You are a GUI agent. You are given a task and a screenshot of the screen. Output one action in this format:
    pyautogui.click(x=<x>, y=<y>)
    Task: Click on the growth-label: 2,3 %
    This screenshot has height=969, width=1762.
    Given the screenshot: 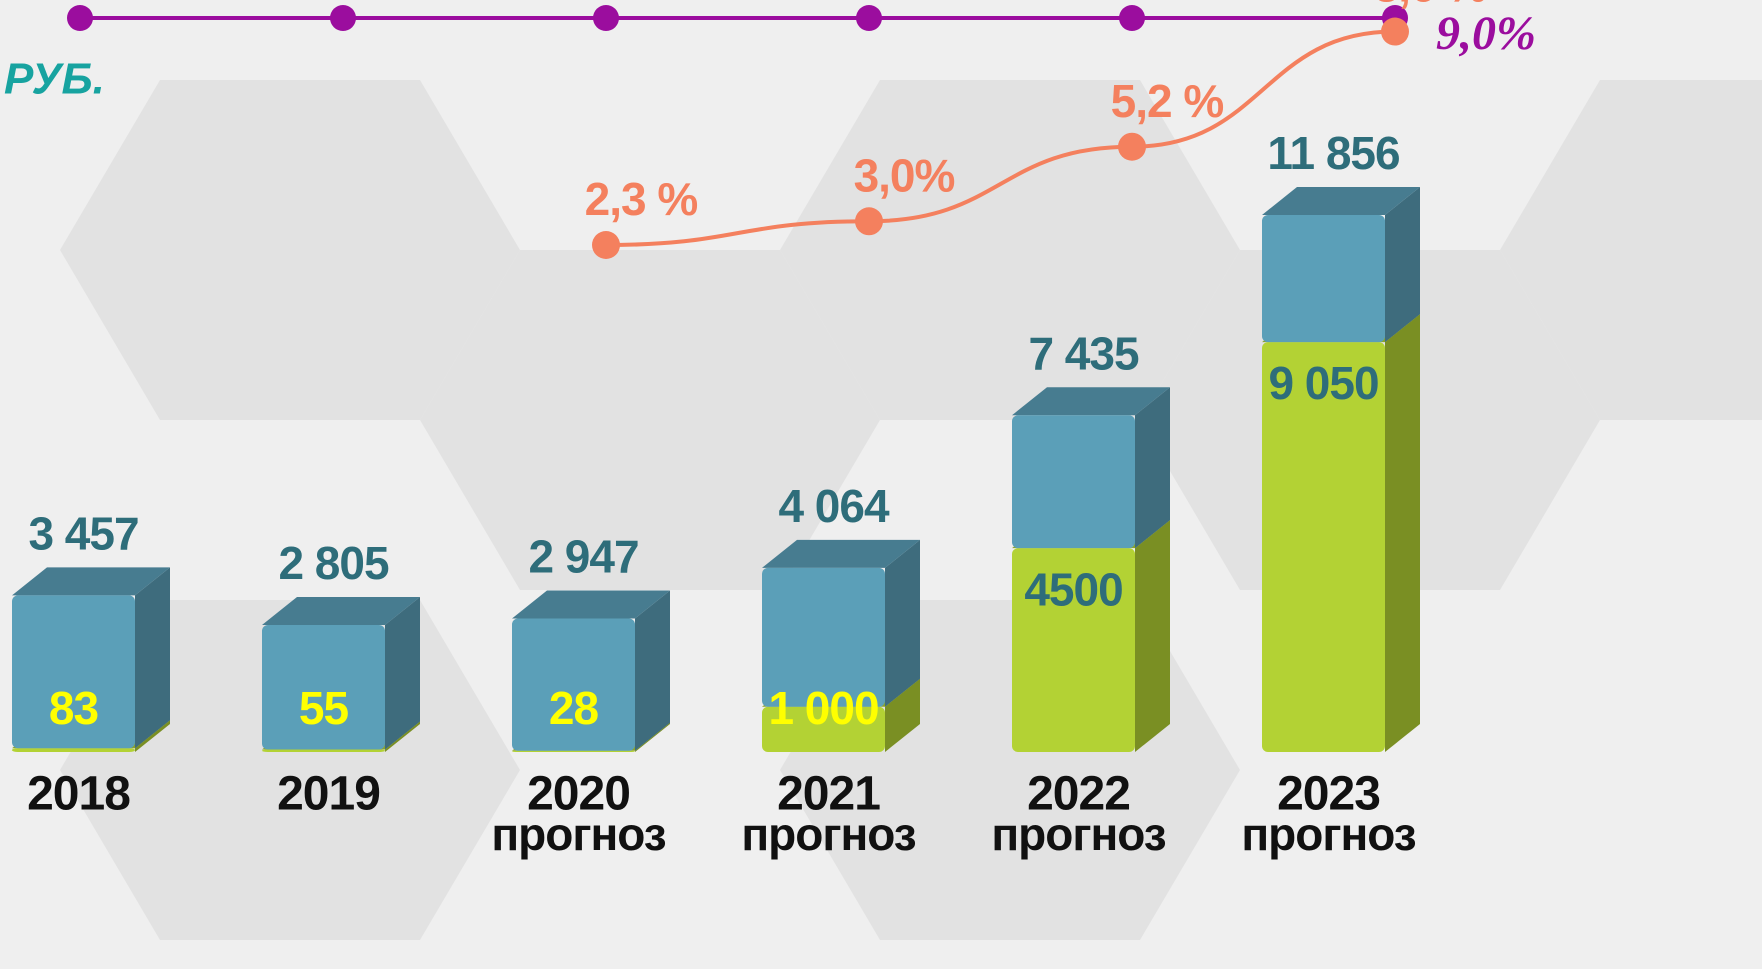 What is the action you would take?
    pyautogui.click(x=641, y=199)
    